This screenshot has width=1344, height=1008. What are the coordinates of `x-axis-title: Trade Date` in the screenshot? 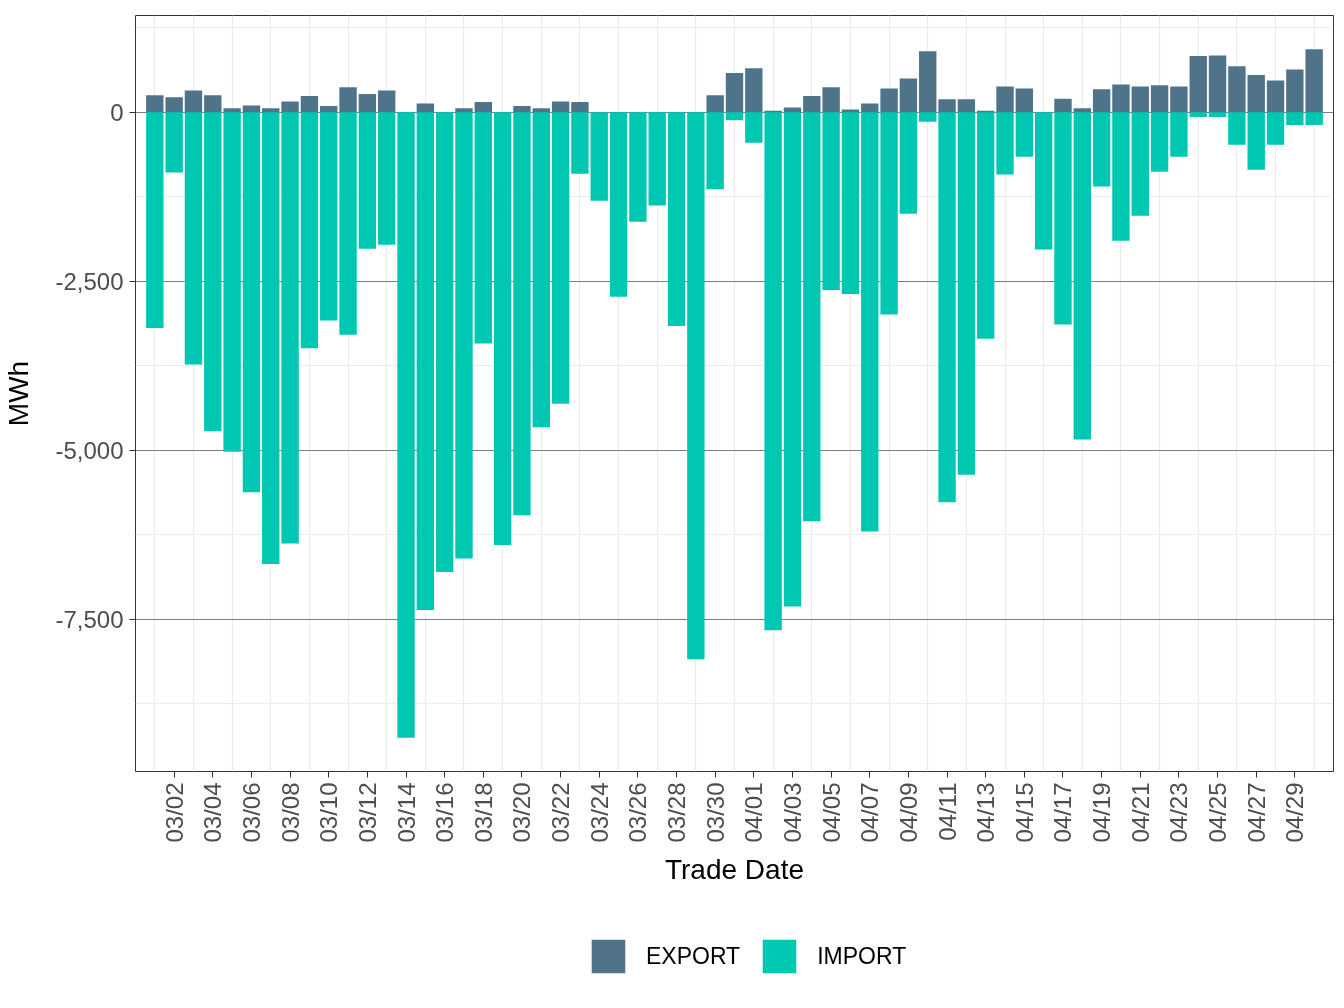 It's located at (734, 869).